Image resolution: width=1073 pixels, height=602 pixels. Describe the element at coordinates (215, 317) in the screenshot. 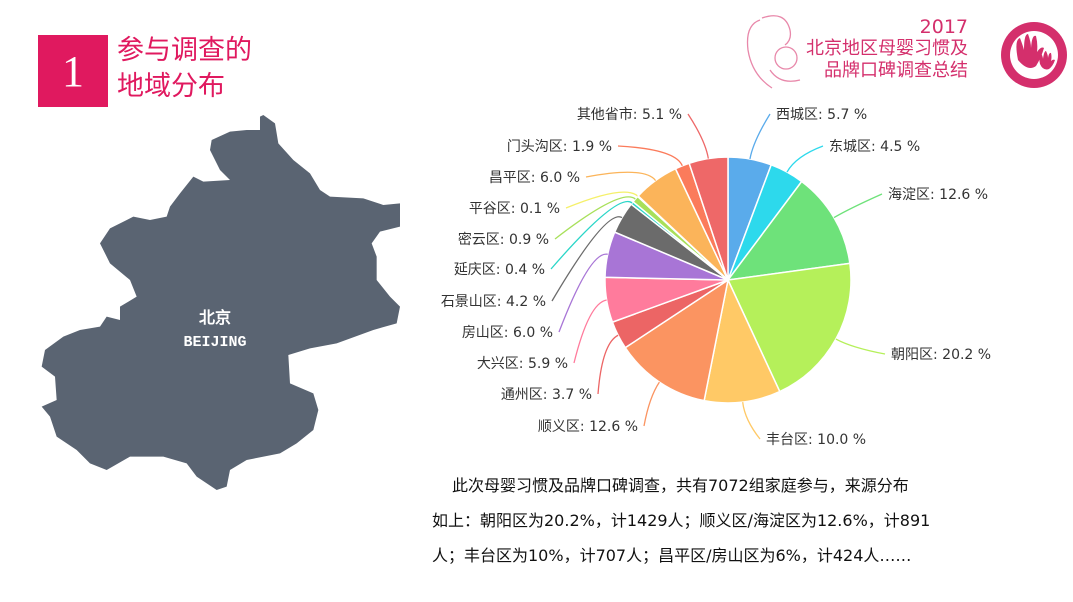

I see `map-label-cn: 北京` at that location.